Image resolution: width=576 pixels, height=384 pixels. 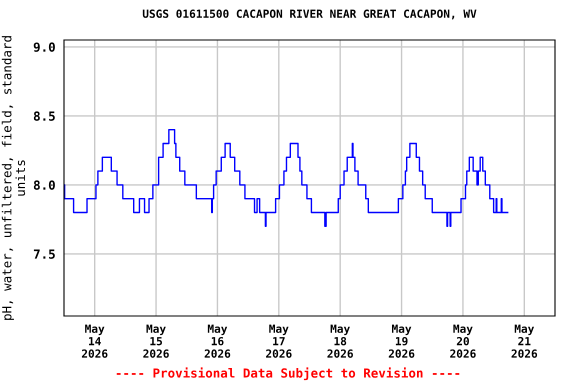 I want to click on x-tick-label: May 19 2026, so click(x=401, y=341).